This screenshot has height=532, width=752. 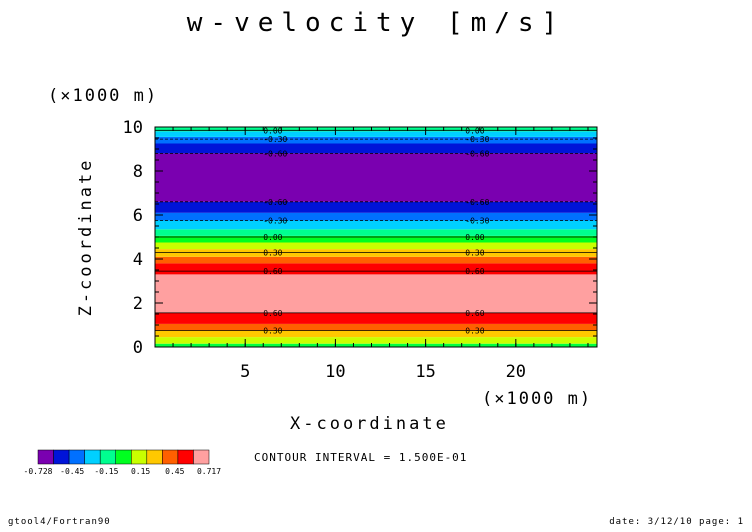 What do you see at coordinates (72, 471) in the screenshot?
I see `colorbar-tick-label: -0.45` at bounding box center [72, 471].